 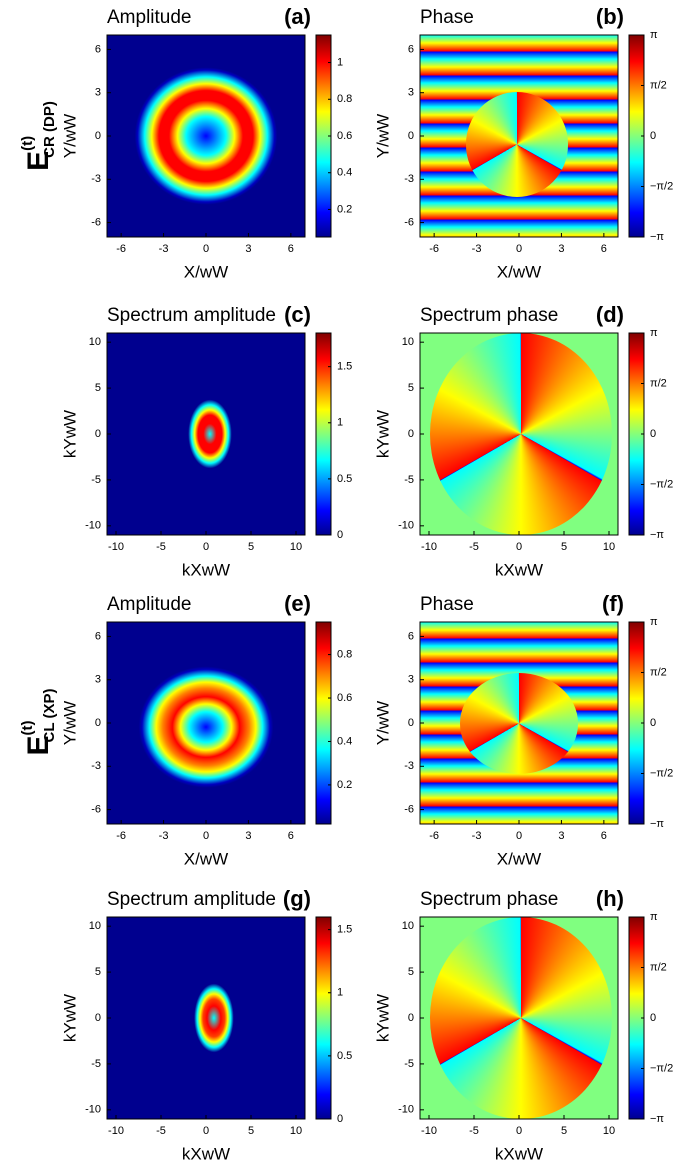 What do you see at coordinates (161, 547) in the screenshot?
I see `x-tick-label: -5` at bounding box center [161, 547].